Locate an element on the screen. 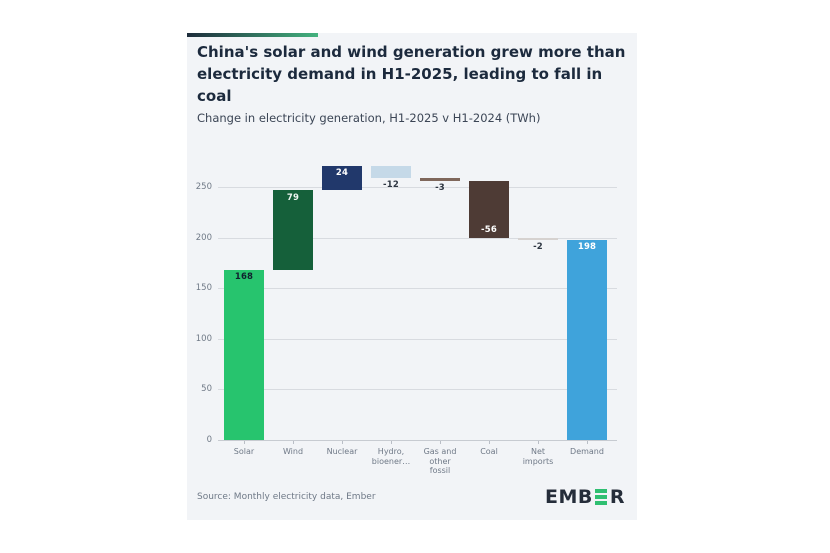 This screenshot has height=553, width=830. x-label-solar: Solar is located at coordinates (244, 451).